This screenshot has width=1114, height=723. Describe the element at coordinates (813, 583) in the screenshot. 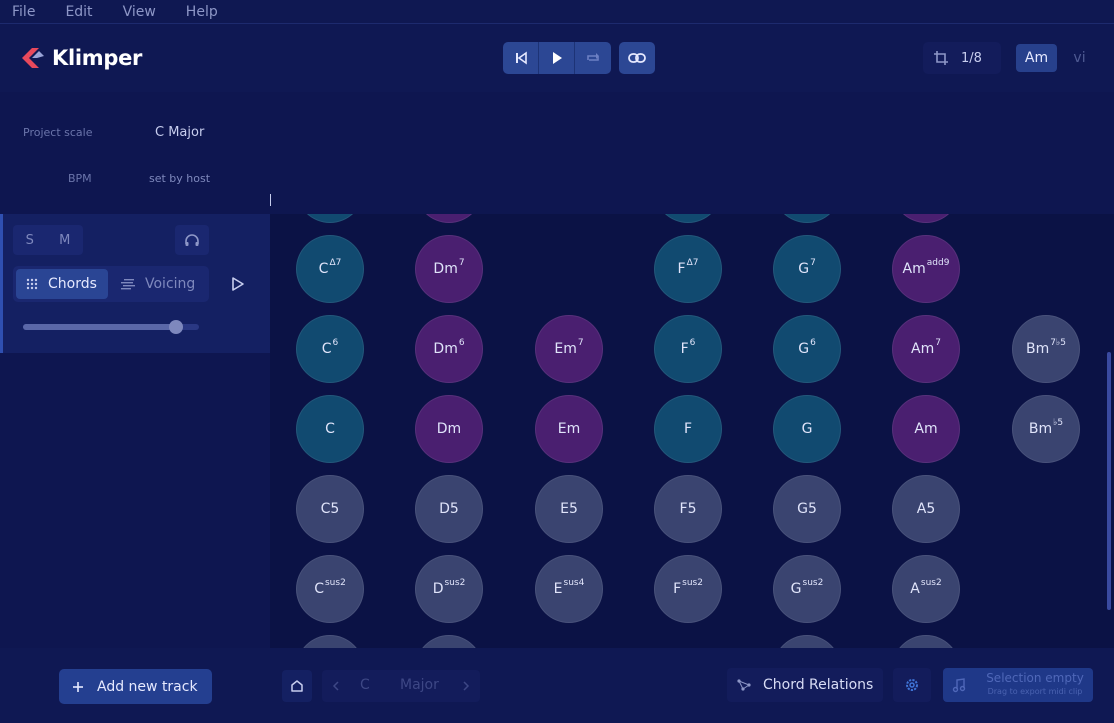

I see `chord-extension: sus2` at that location.